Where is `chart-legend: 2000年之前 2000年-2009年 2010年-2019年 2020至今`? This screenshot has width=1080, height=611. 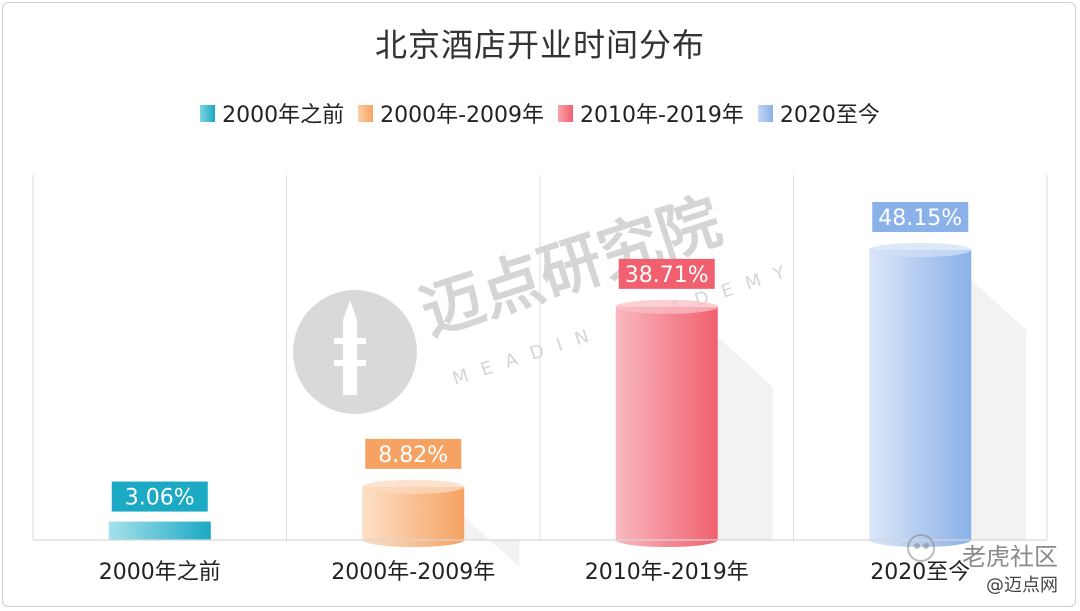
chart-legend: 2000年之前 2000年-2009年 2010年-2019年 2020至今 is located at coordinates (540, 113).